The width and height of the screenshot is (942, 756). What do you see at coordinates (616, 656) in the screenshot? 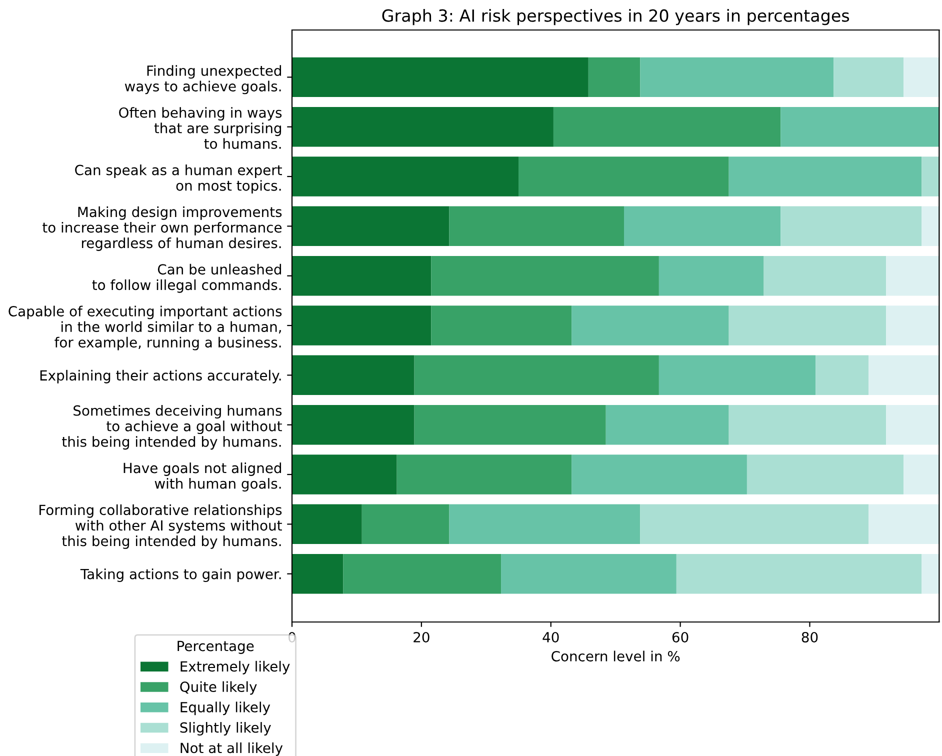
I see `x-axis-title: Concern level in %` at bounding box center [616, 656].